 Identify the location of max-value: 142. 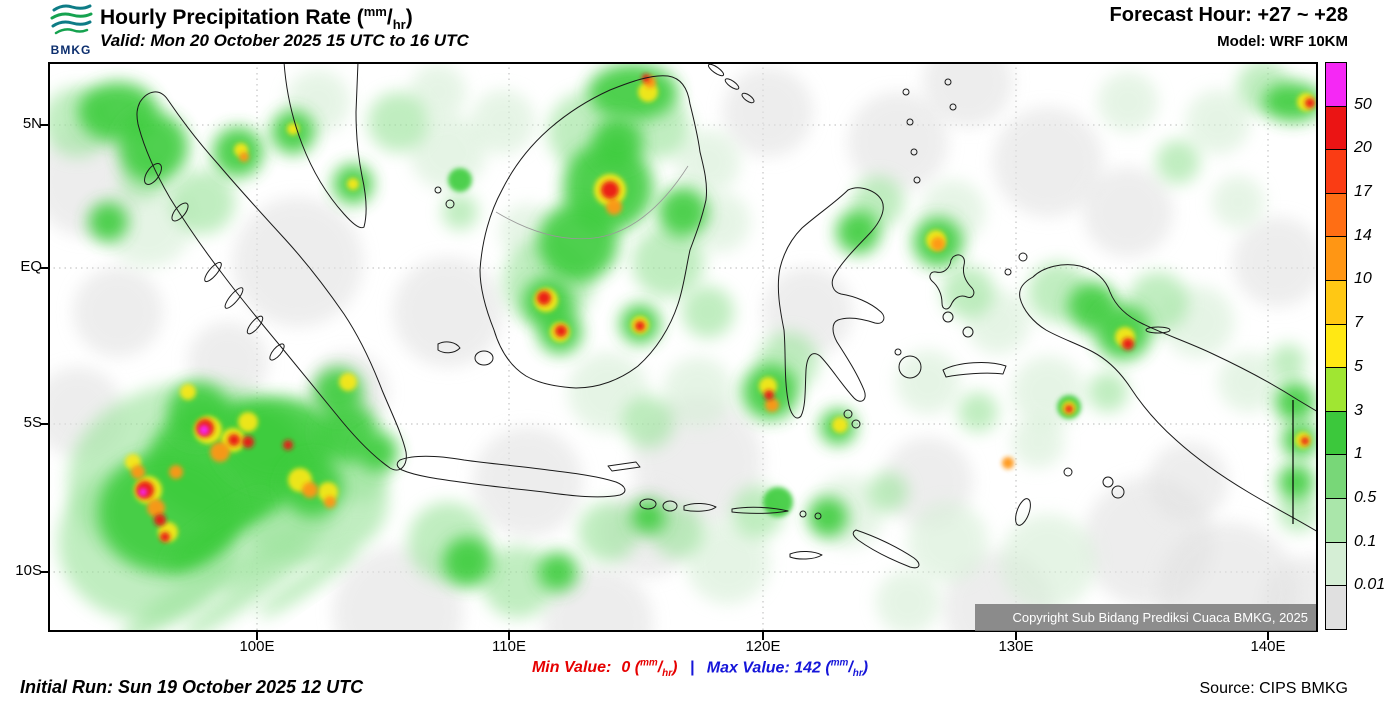
(807, 668).